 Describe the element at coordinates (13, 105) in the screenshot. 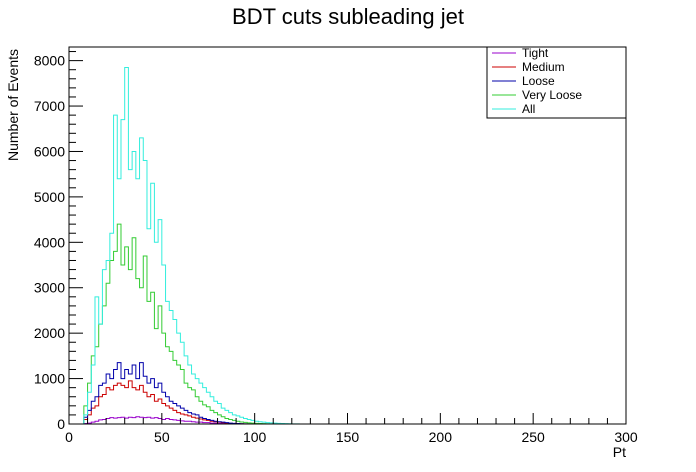

I see `y-axis-label: Number of Events` at that location.